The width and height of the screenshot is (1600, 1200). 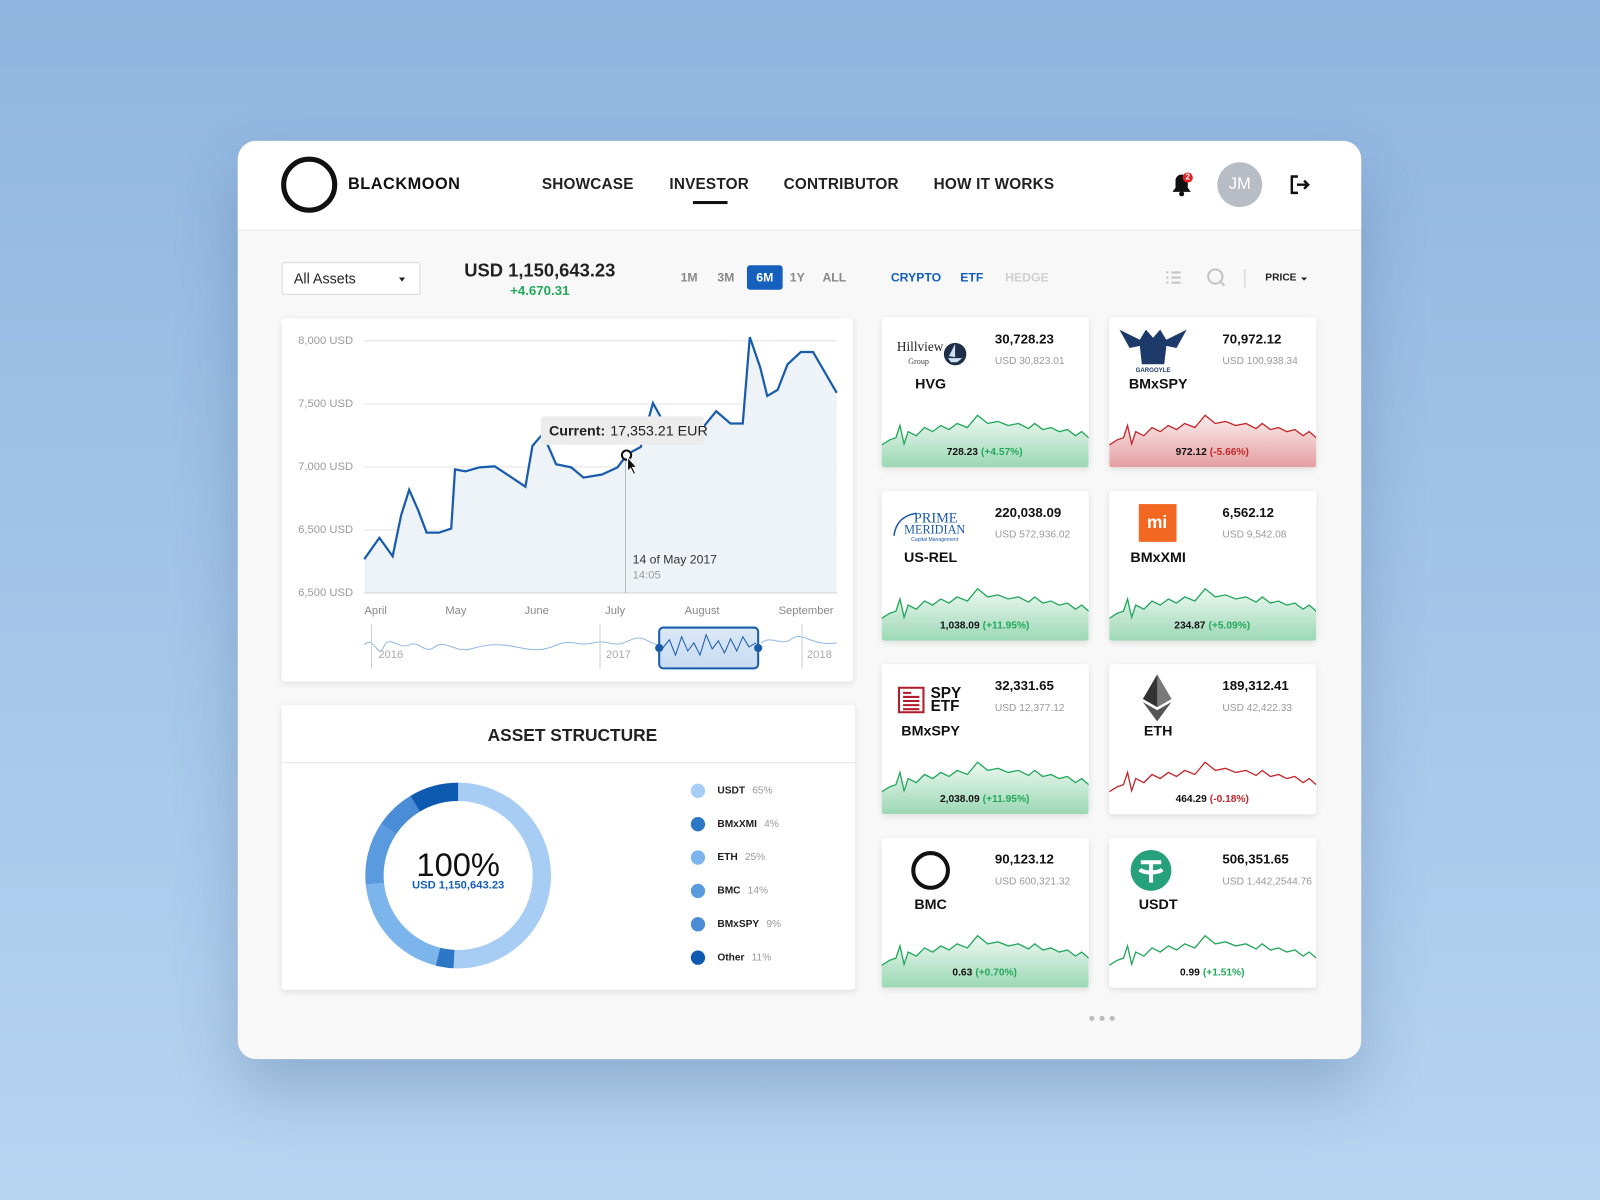 What do you see at coordinates (709, 648) in the screenshot?
I see `navigator-window` at bounding box center [709, 648].